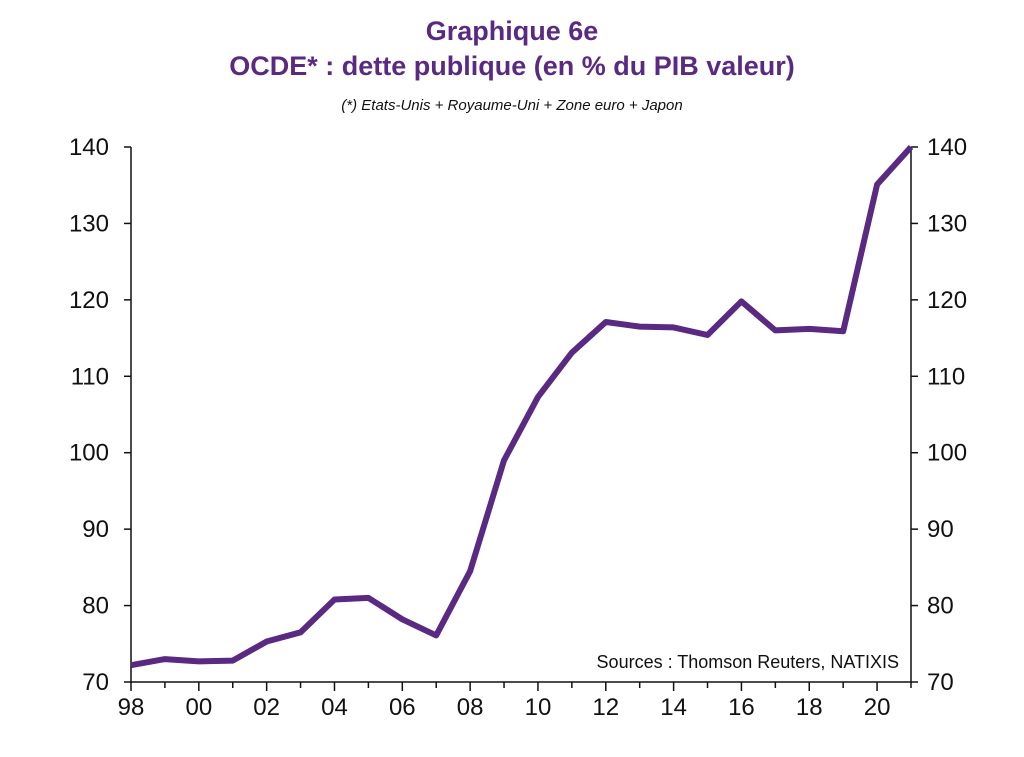 The width and height of the screenshot is (1024, 757). I want to click on x-tick-label: 00, so click(198, 707).